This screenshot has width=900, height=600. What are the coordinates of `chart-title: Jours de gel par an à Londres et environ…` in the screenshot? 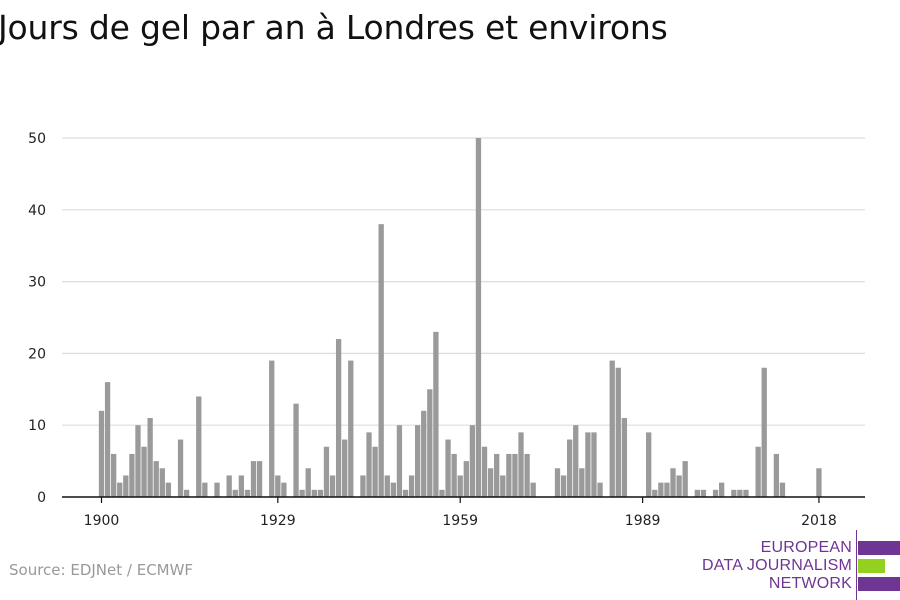 It's located at (334, 27).